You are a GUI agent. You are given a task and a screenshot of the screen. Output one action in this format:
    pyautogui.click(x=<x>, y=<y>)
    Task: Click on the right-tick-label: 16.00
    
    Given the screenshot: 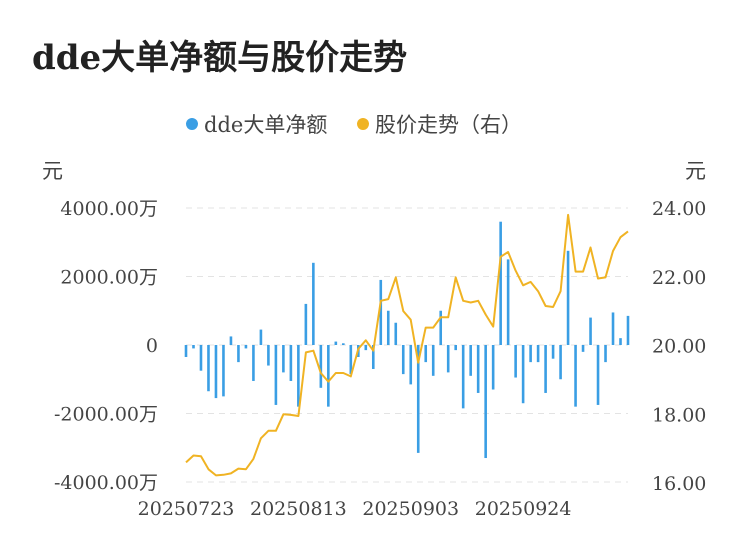 What is the action you would take?
    pyautogui.click(x=679, y=484)
    